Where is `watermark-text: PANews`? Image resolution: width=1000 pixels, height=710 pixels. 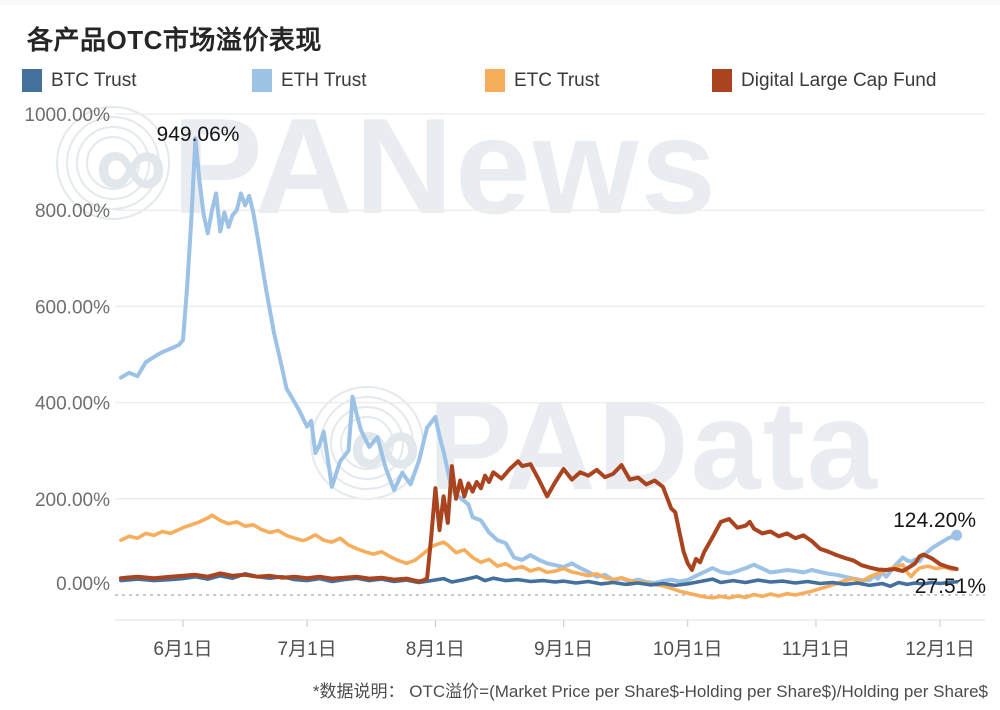
watermark-text: PANews is located at coordinates (445, 166).